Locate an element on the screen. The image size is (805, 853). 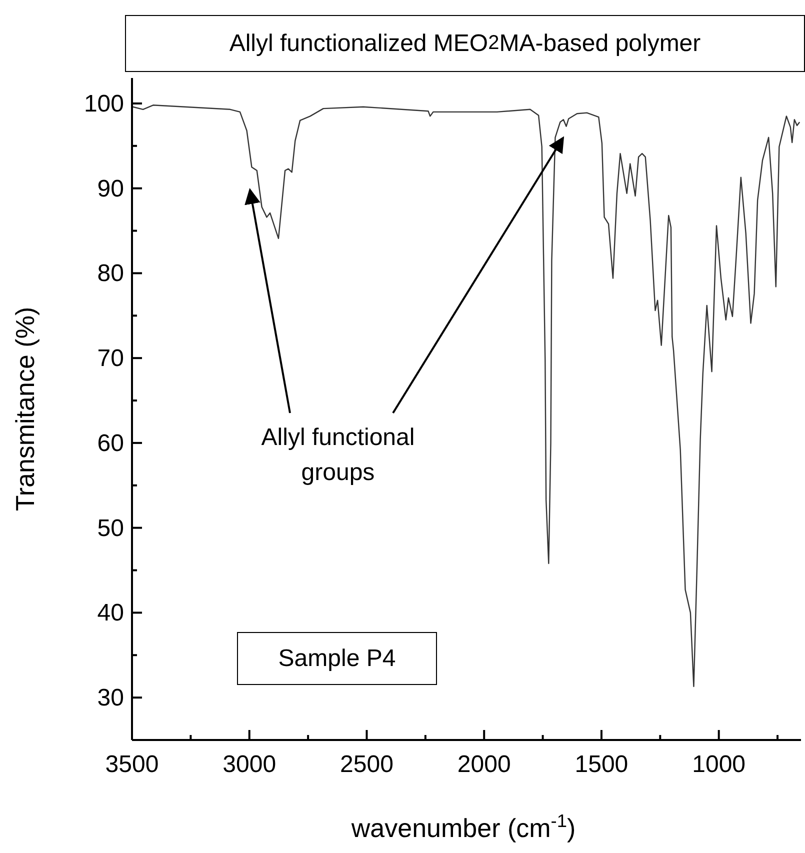
y-tick-label: 30 is located at coordinates (110, 698).